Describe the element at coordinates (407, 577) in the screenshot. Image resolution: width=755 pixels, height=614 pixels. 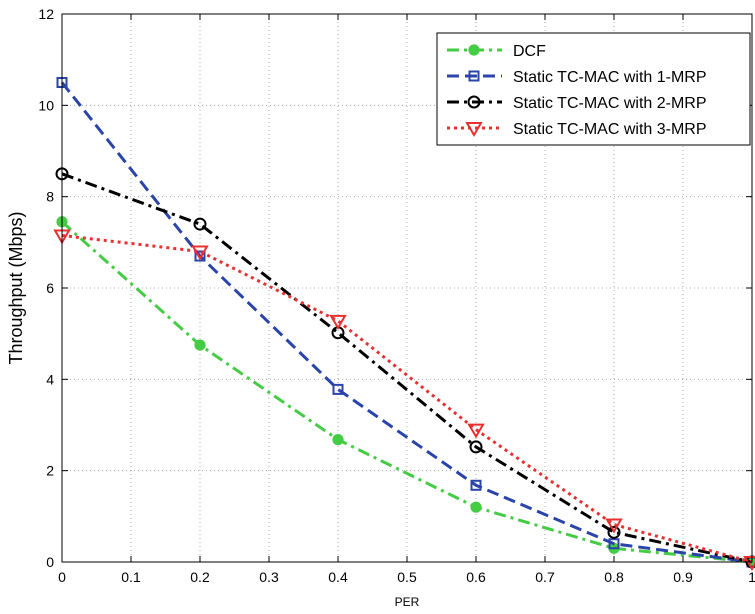
I see `x-tick-label: 0.5` at that location.